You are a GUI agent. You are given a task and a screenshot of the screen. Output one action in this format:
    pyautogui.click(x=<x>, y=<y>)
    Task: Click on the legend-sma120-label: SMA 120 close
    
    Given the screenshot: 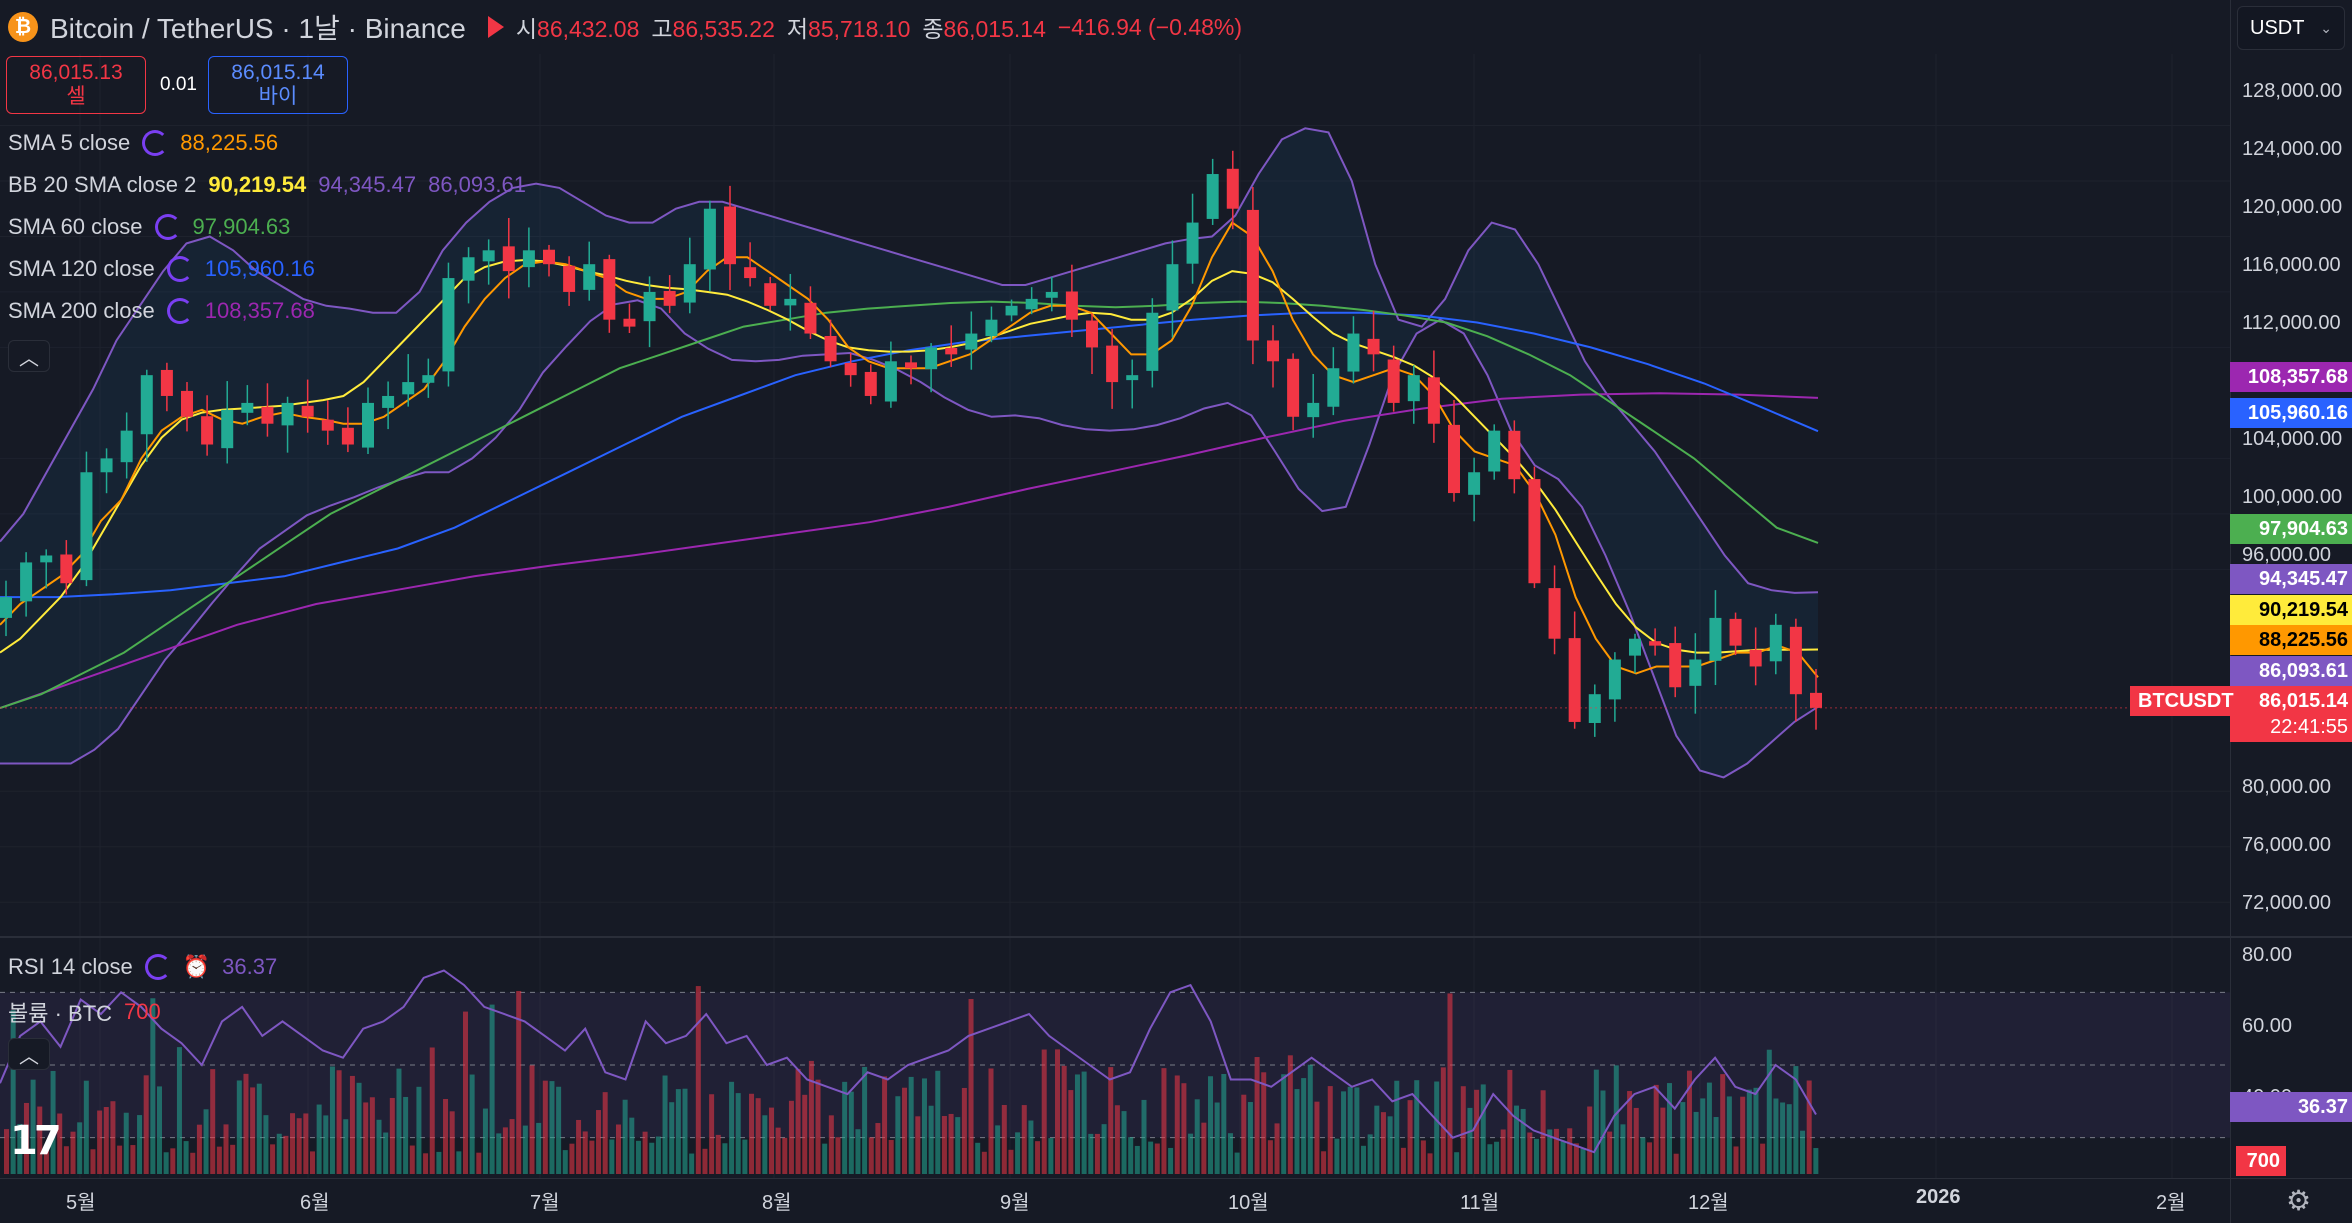 What is the action you would take?
    pyautogui.click(x=81, y=268)
    